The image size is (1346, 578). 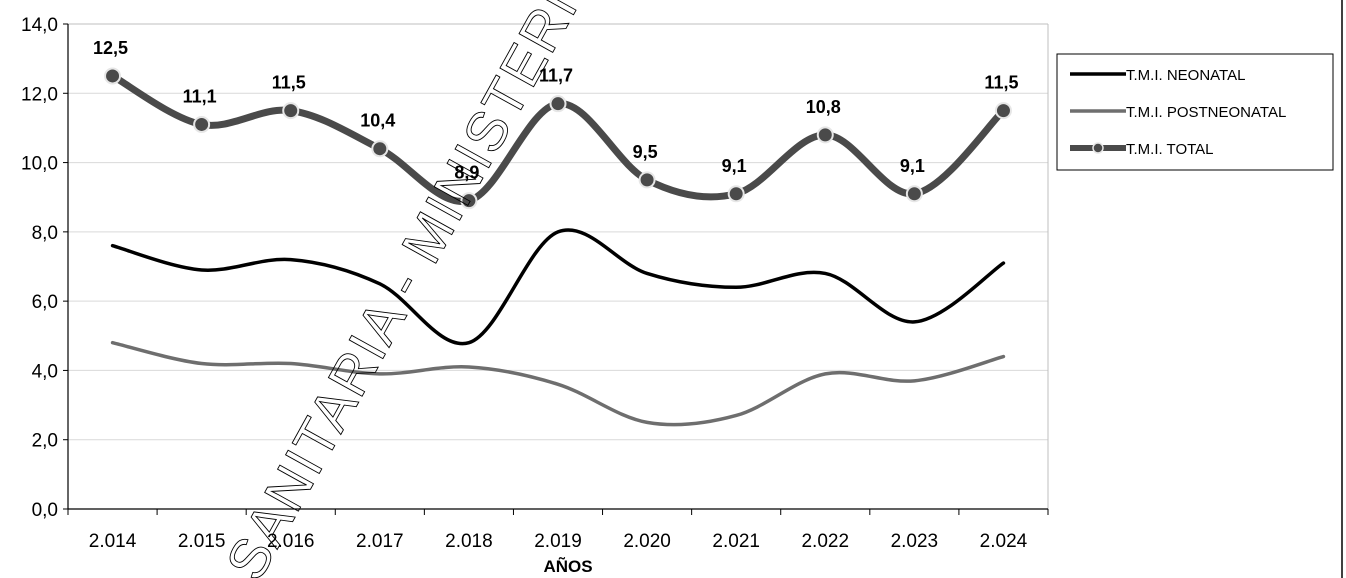 What do you see at coordinates (110, 48) in the screenshot?
I see `data-label: 12,5` at bounding box center [110, 48].